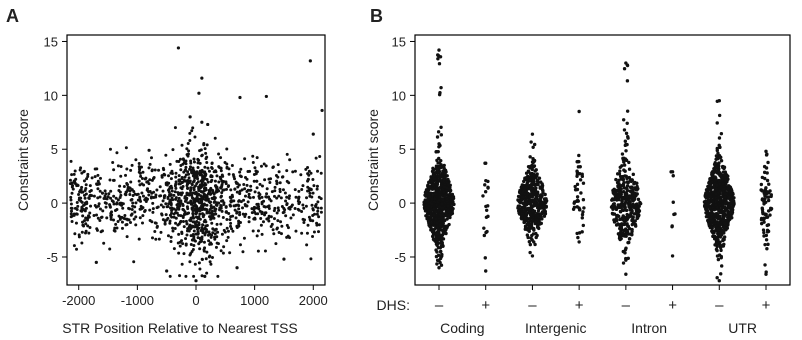  What do you see at coordinates (578, 176) in the screenshot?
I see `beeswarm-column` at bounding box center [578, 176].